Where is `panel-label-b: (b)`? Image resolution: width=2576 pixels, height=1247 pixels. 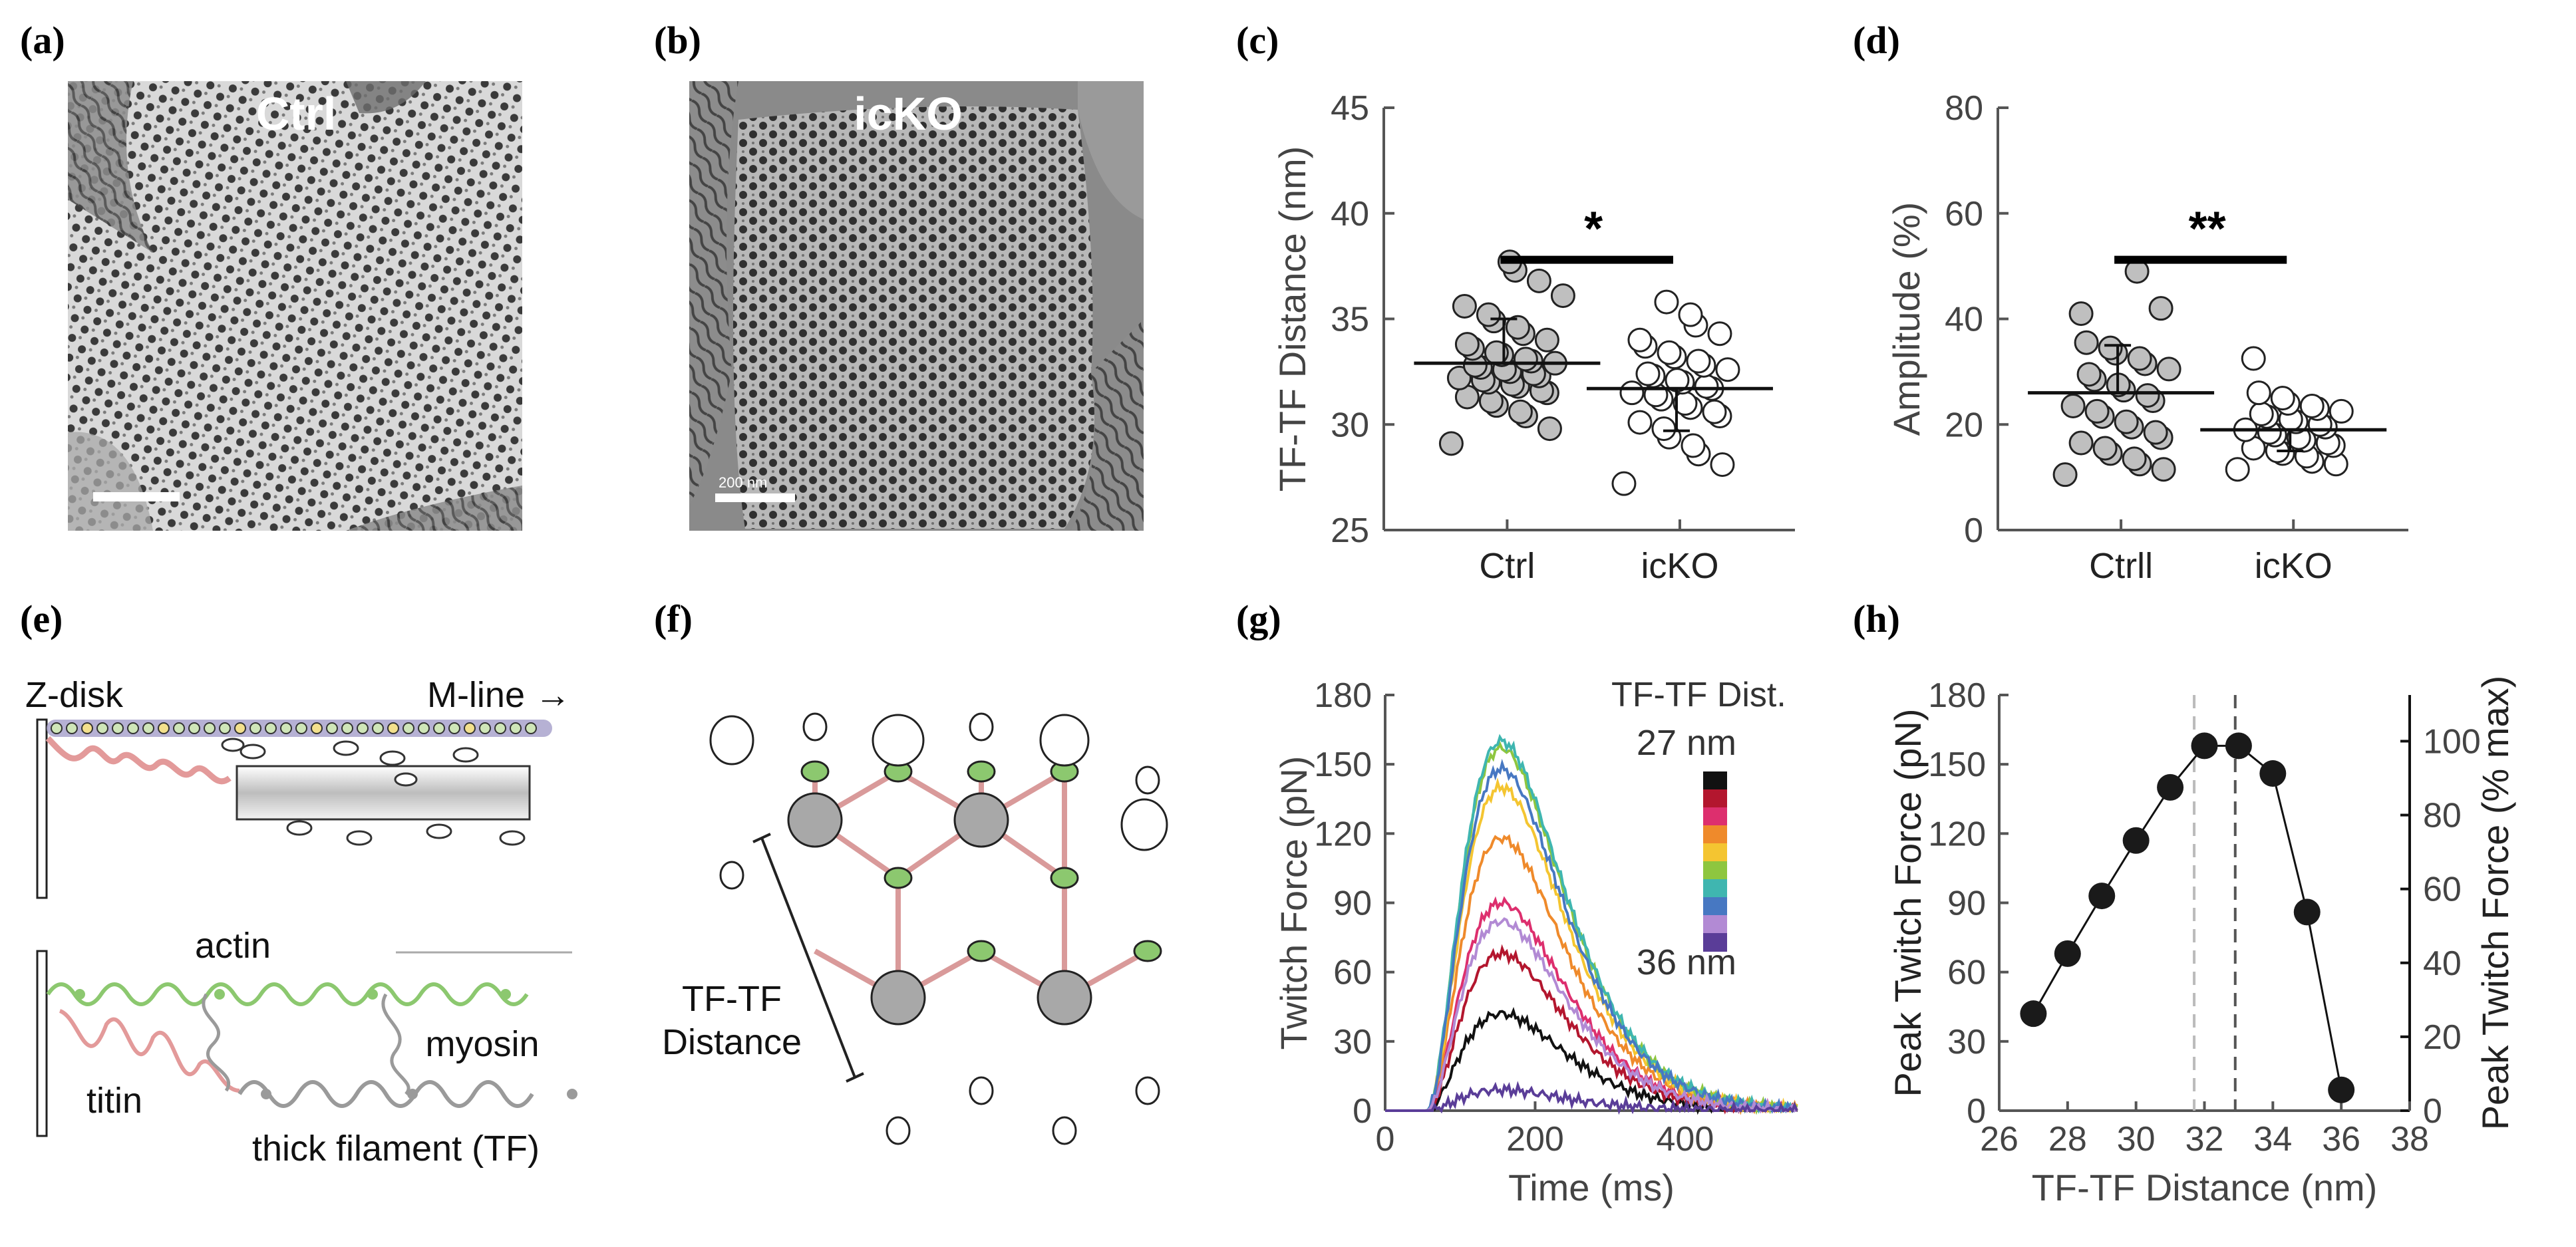 panel-label-b: (b) is located at coordinates (677, 40).